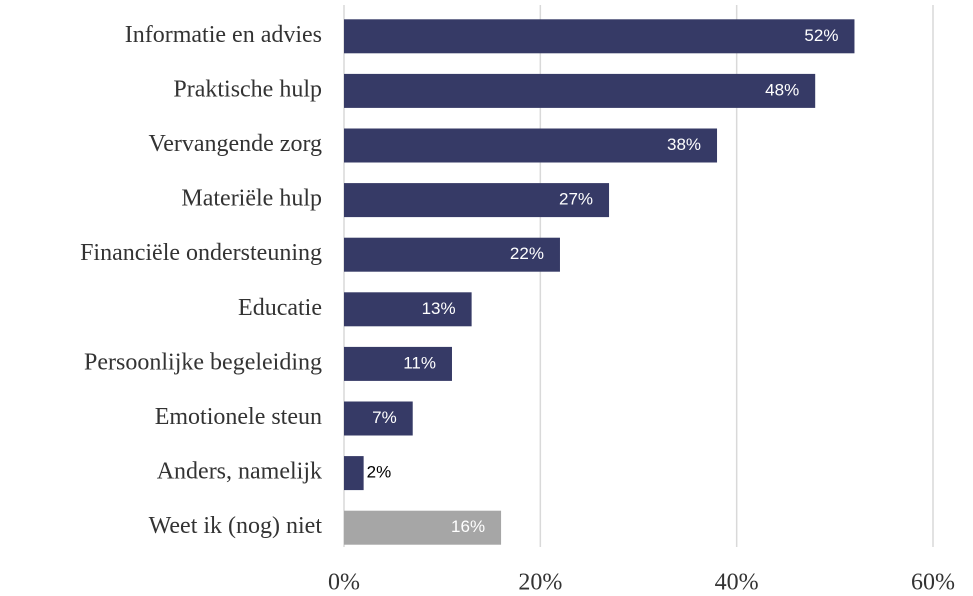 The width and height of the screenshot is (973, 596). I want to click on y-tick-label: Anders, namelijk, so click(239, 472).